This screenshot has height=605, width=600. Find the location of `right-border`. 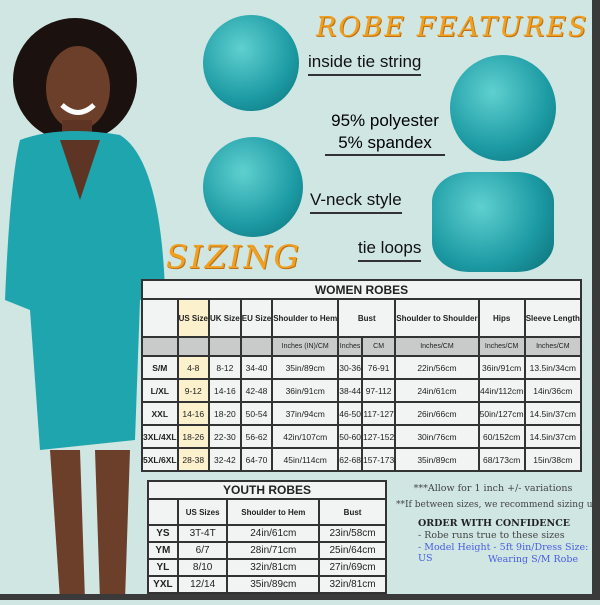

right-border is located at coordinates (596, 300).